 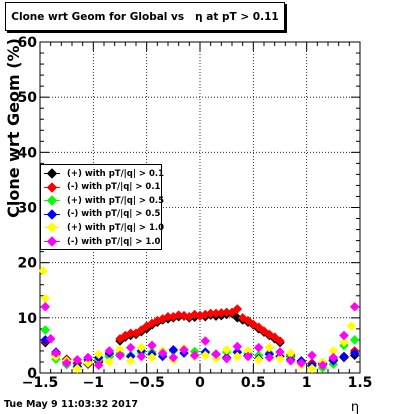 What do you see at coordinates (32, 374) in the screenshot?
I see `y-tick-label: 0` at bounding box center [32, 374].